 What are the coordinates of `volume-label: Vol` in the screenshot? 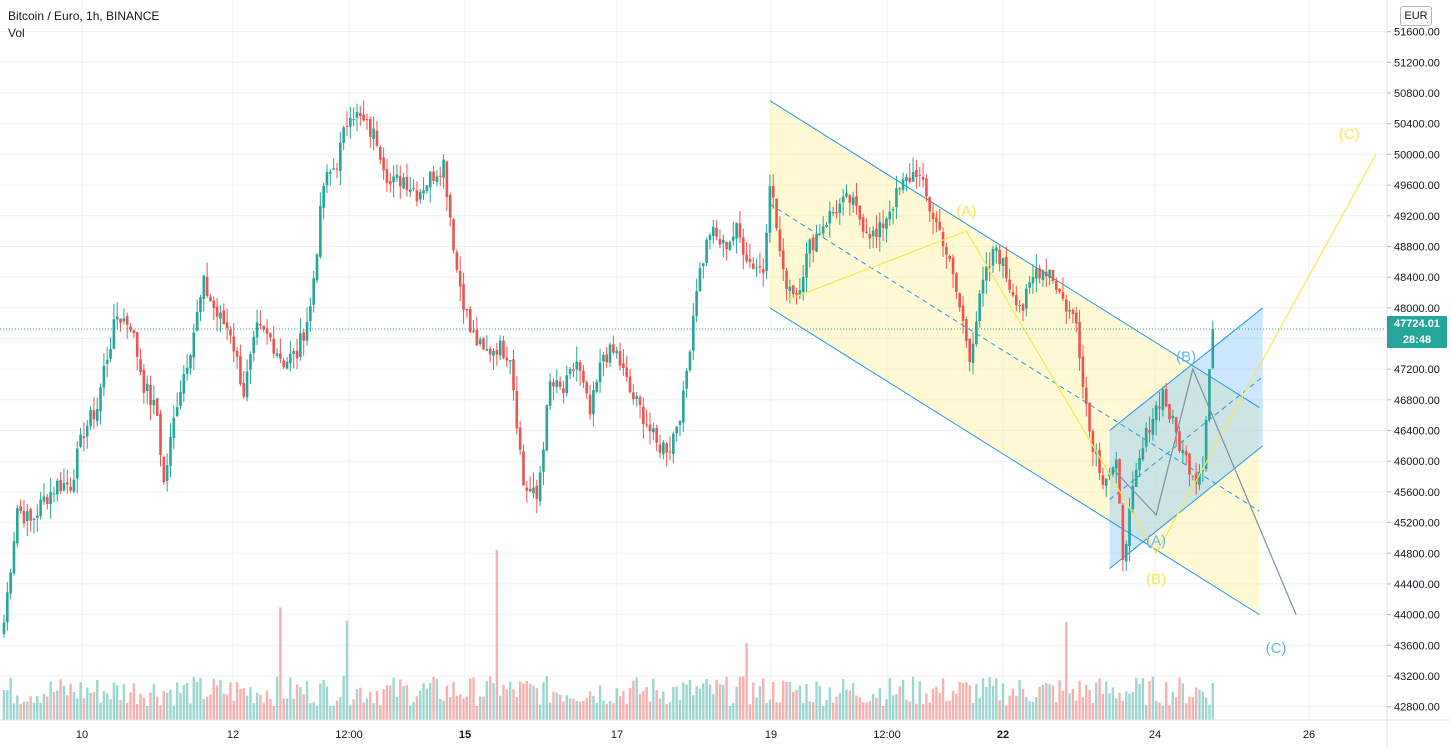 It's located at (16, 33).